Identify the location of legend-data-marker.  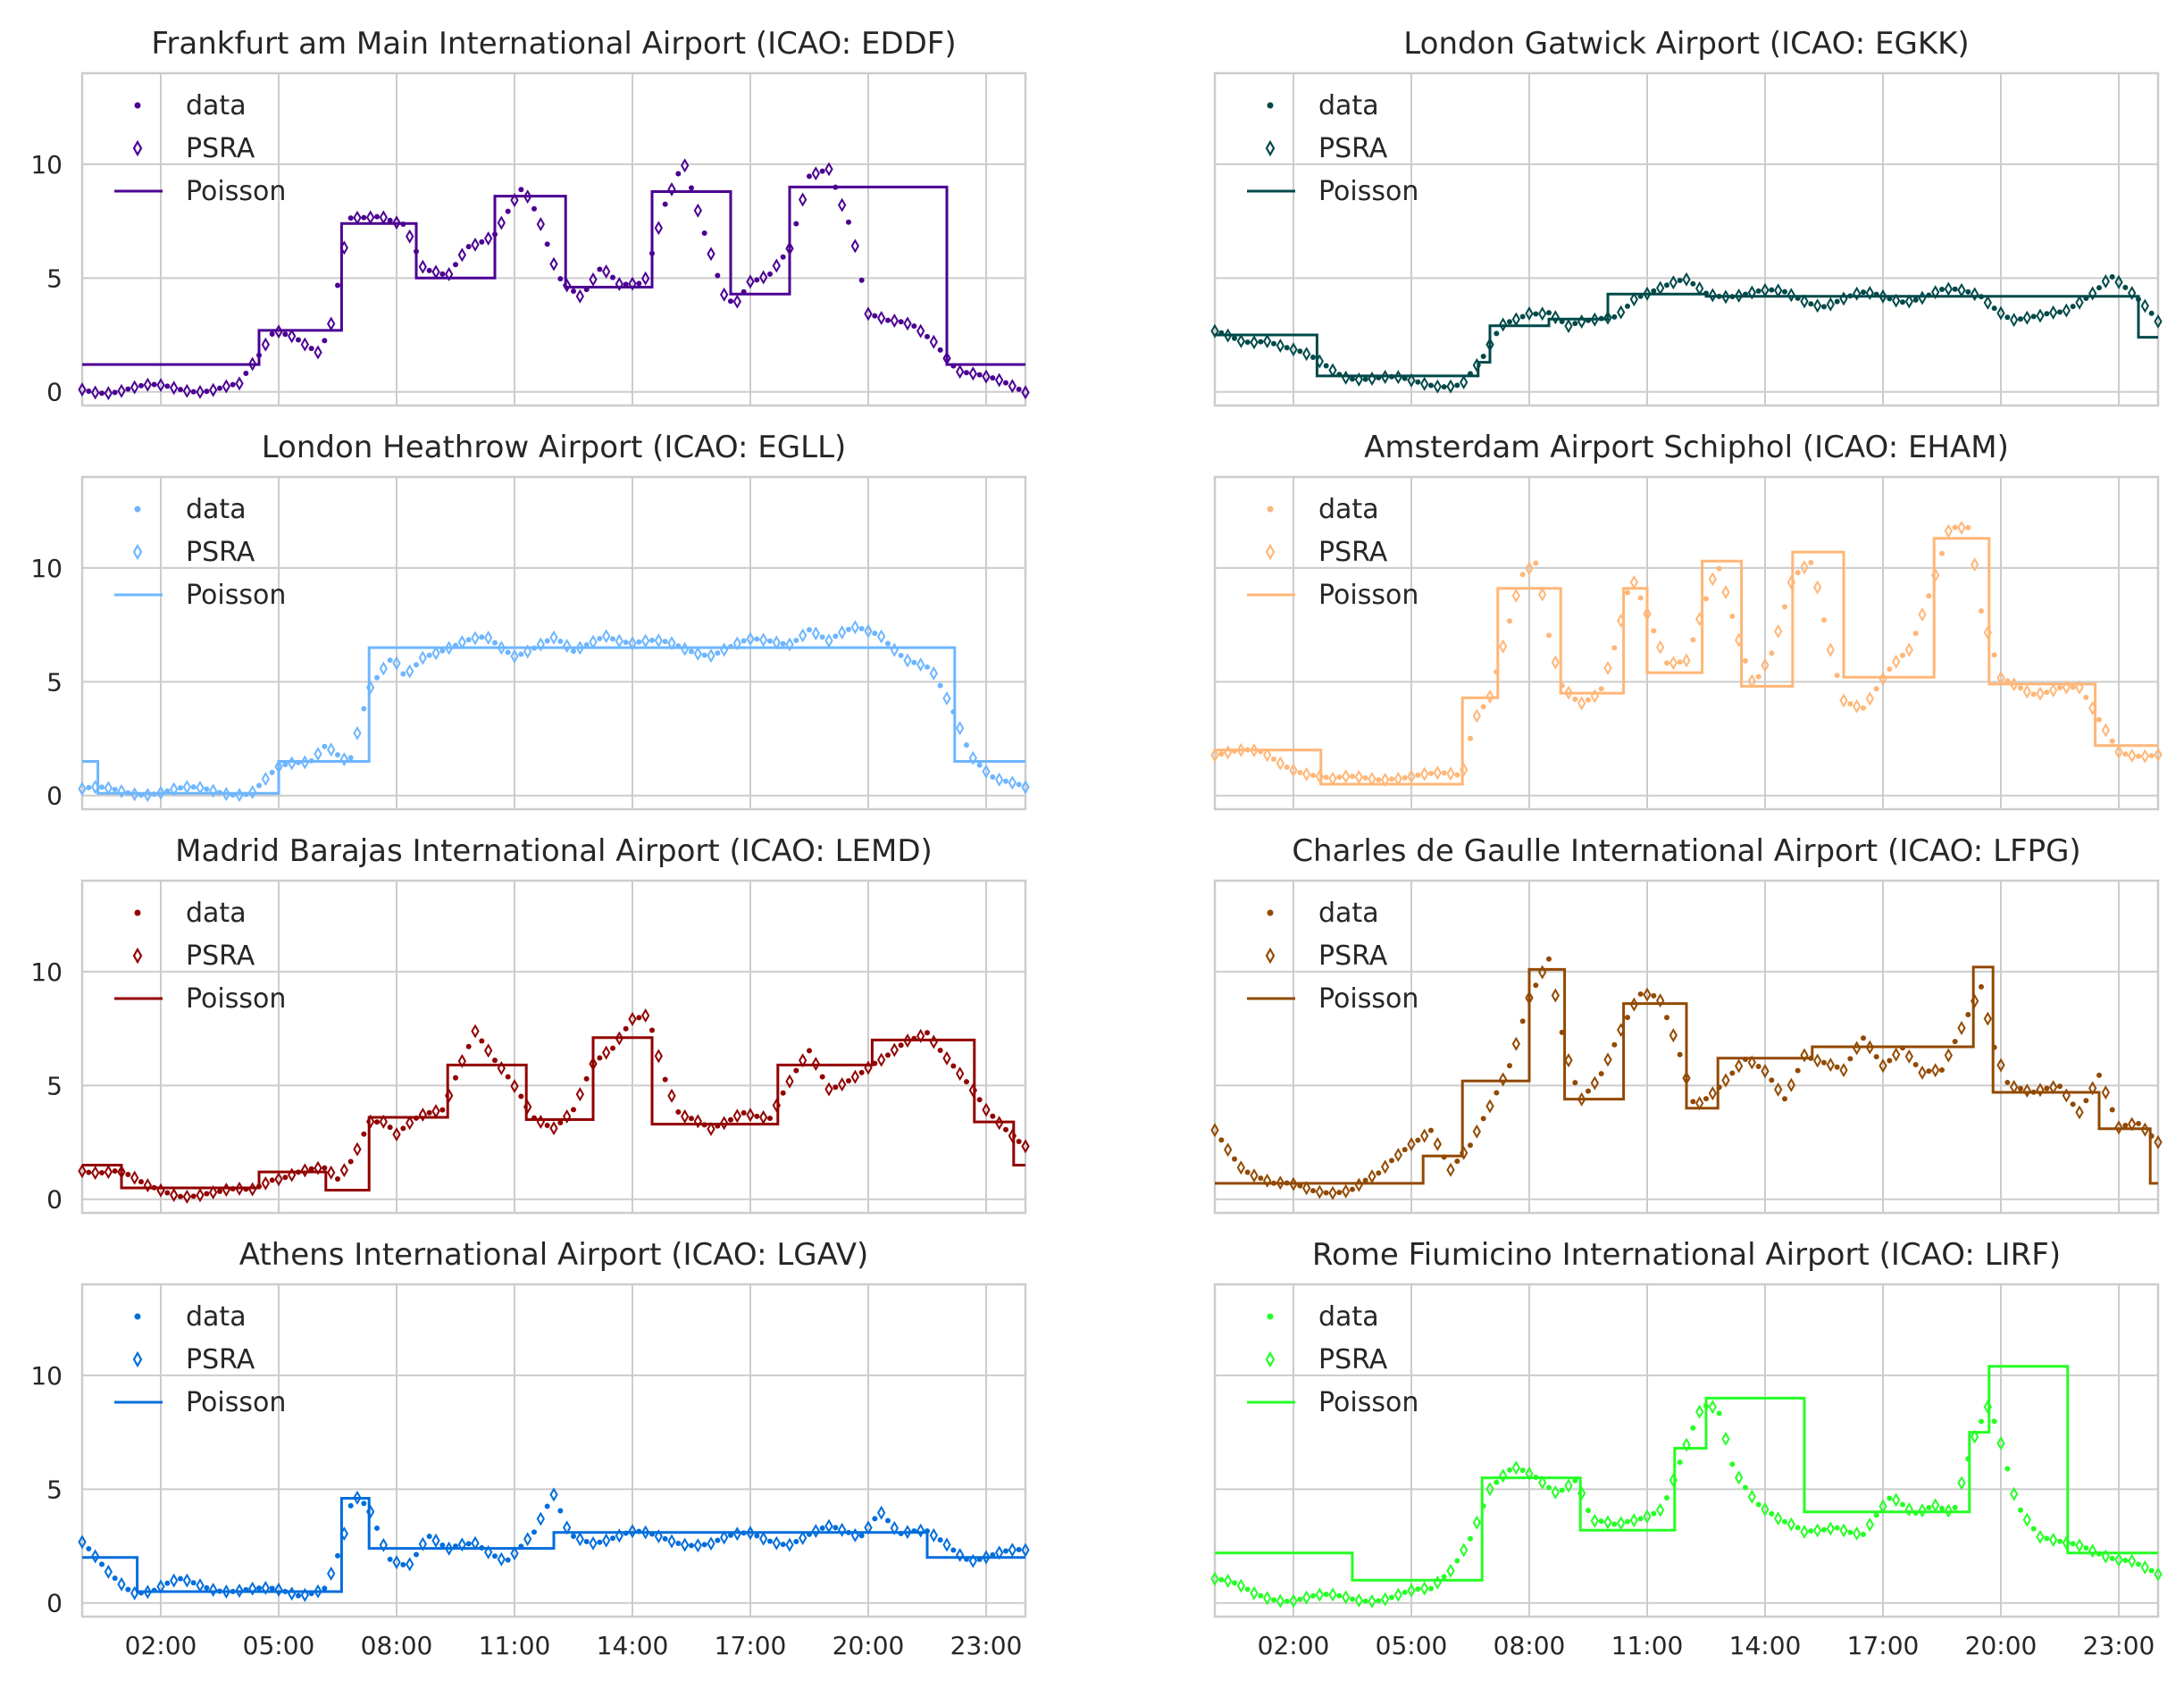
(1270, 913).